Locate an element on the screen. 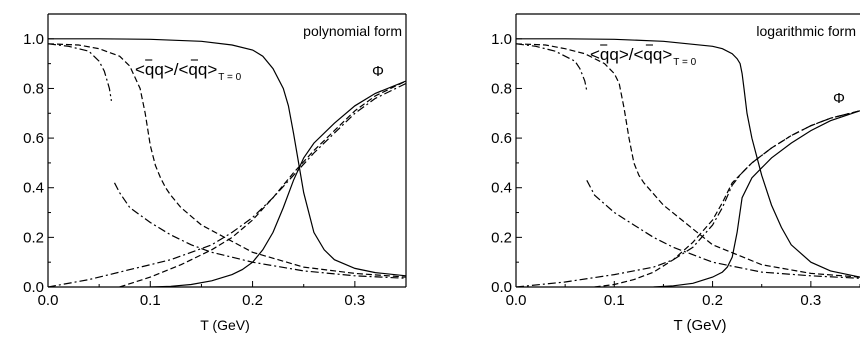  chart-title: polynomial form is located at coordinates (352, 31).